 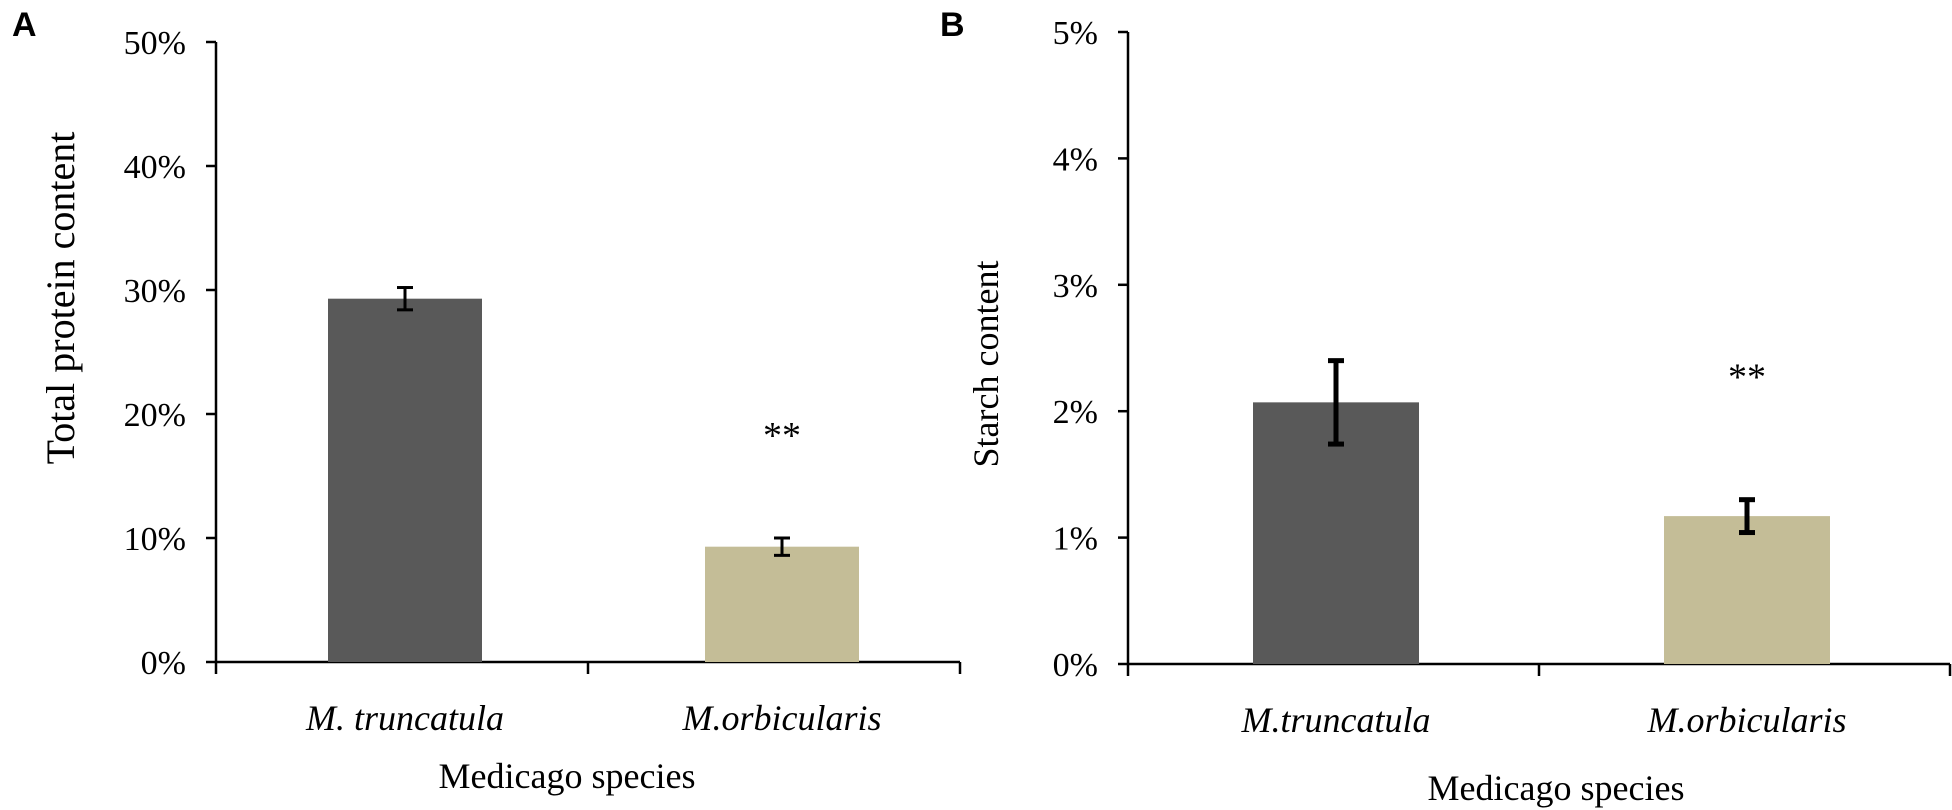 What do you see at coordinates (155, 43) in the screenshot?
I see `y-tick-label-a-5: 50%` at bounding box center [155, 43].